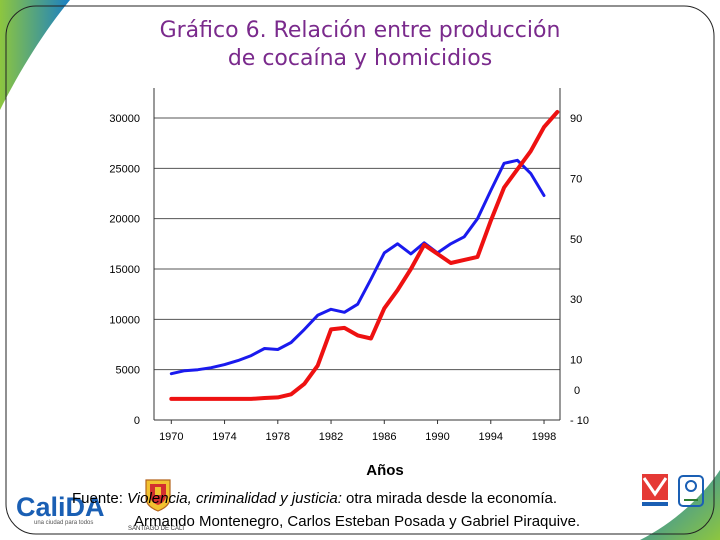 The height and width of the screenshot is (540, 720). I want to click on x-tick-label-3: 1982, so click(331, 437).